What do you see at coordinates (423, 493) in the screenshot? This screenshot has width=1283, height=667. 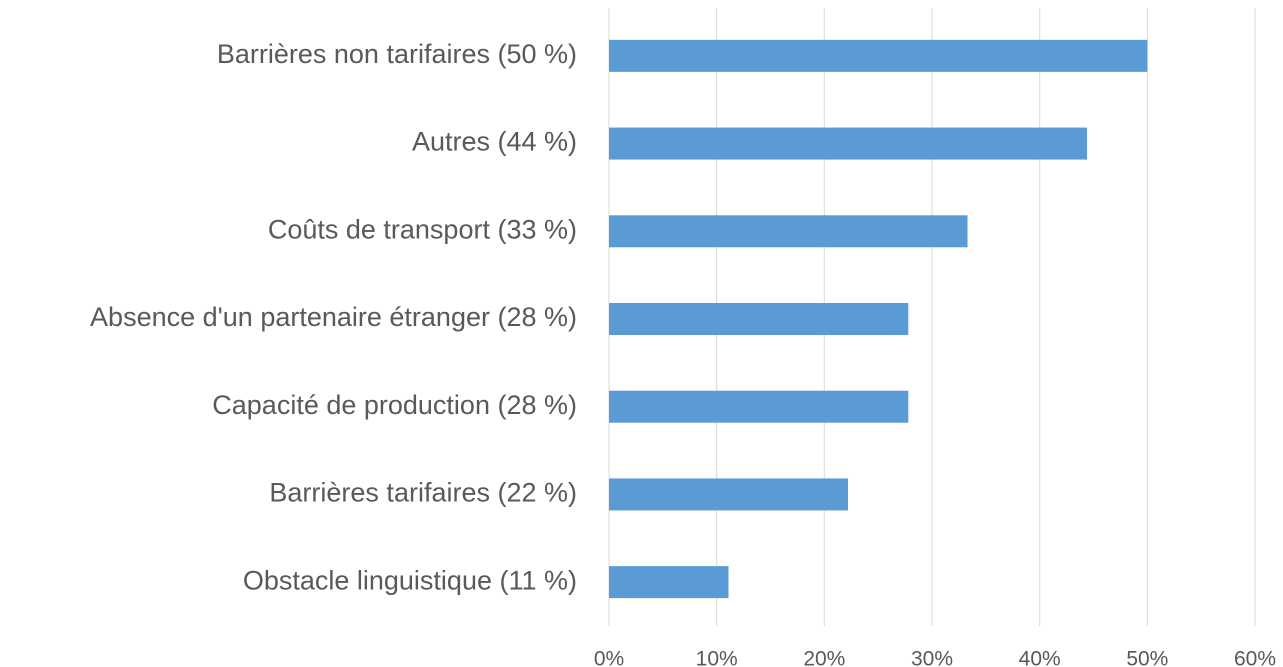 I see `y-tick-label: Barrières tarifaires (22 %)` at bounding box center [423, 493].